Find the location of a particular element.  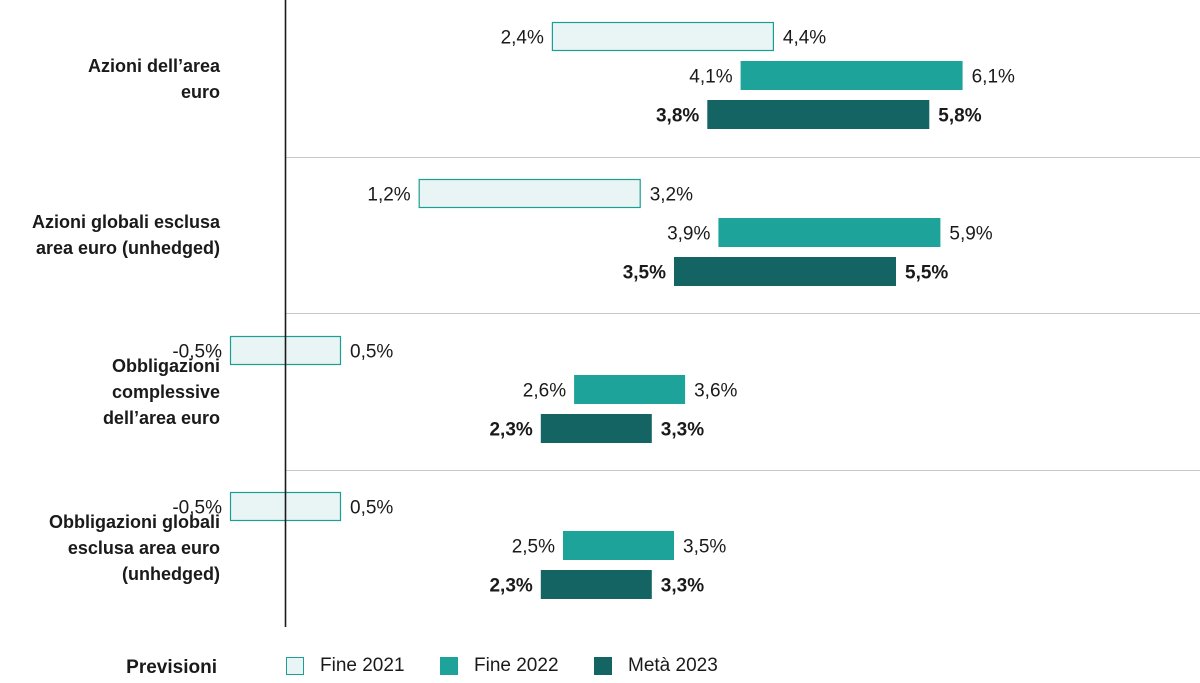

value-label-high: 6,1% is located at coordinates (993, 77).